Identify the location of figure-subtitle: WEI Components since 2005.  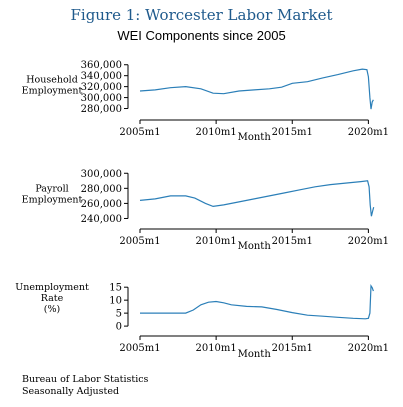
(201, 35).